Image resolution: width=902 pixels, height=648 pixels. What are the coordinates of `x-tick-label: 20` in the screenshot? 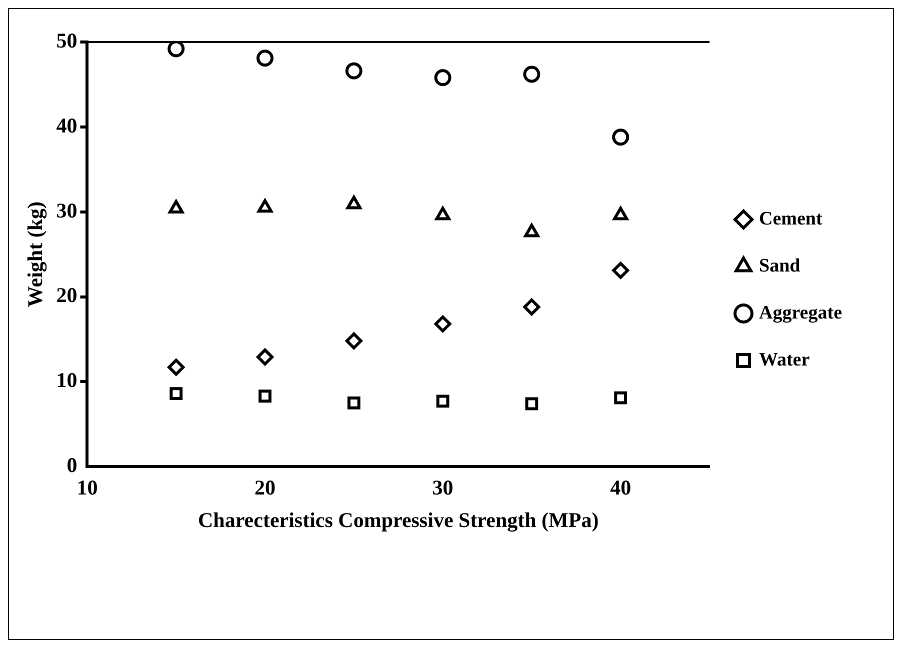 It's located at (265, 488).